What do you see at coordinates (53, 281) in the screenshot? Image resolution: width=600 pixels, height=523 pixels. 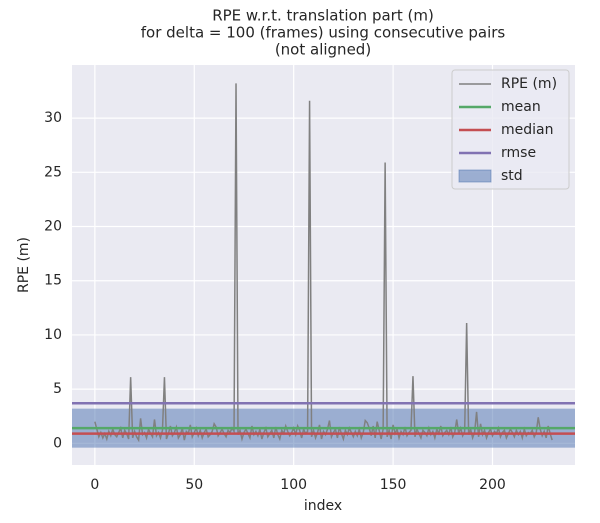 I see `y-tick-label: 15` at bounding box center [53, 281].